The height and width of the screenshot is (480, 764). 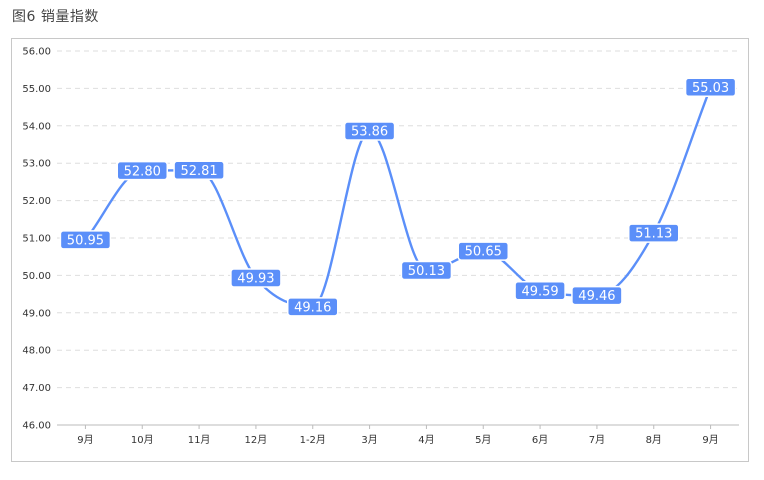 I want to click on data-label-text: 49.59, so click(x=539, y=291).